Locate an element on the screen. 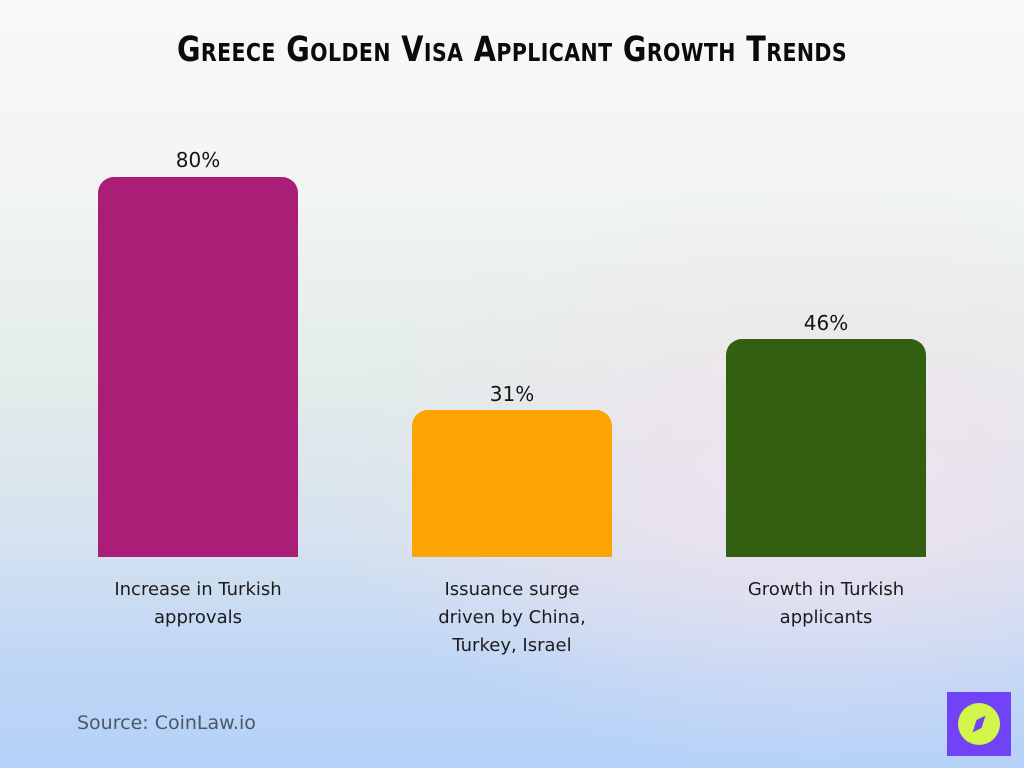 The width and height of the screenshot is (1024, 768). compass-icon is located at coordinates (979, 724).